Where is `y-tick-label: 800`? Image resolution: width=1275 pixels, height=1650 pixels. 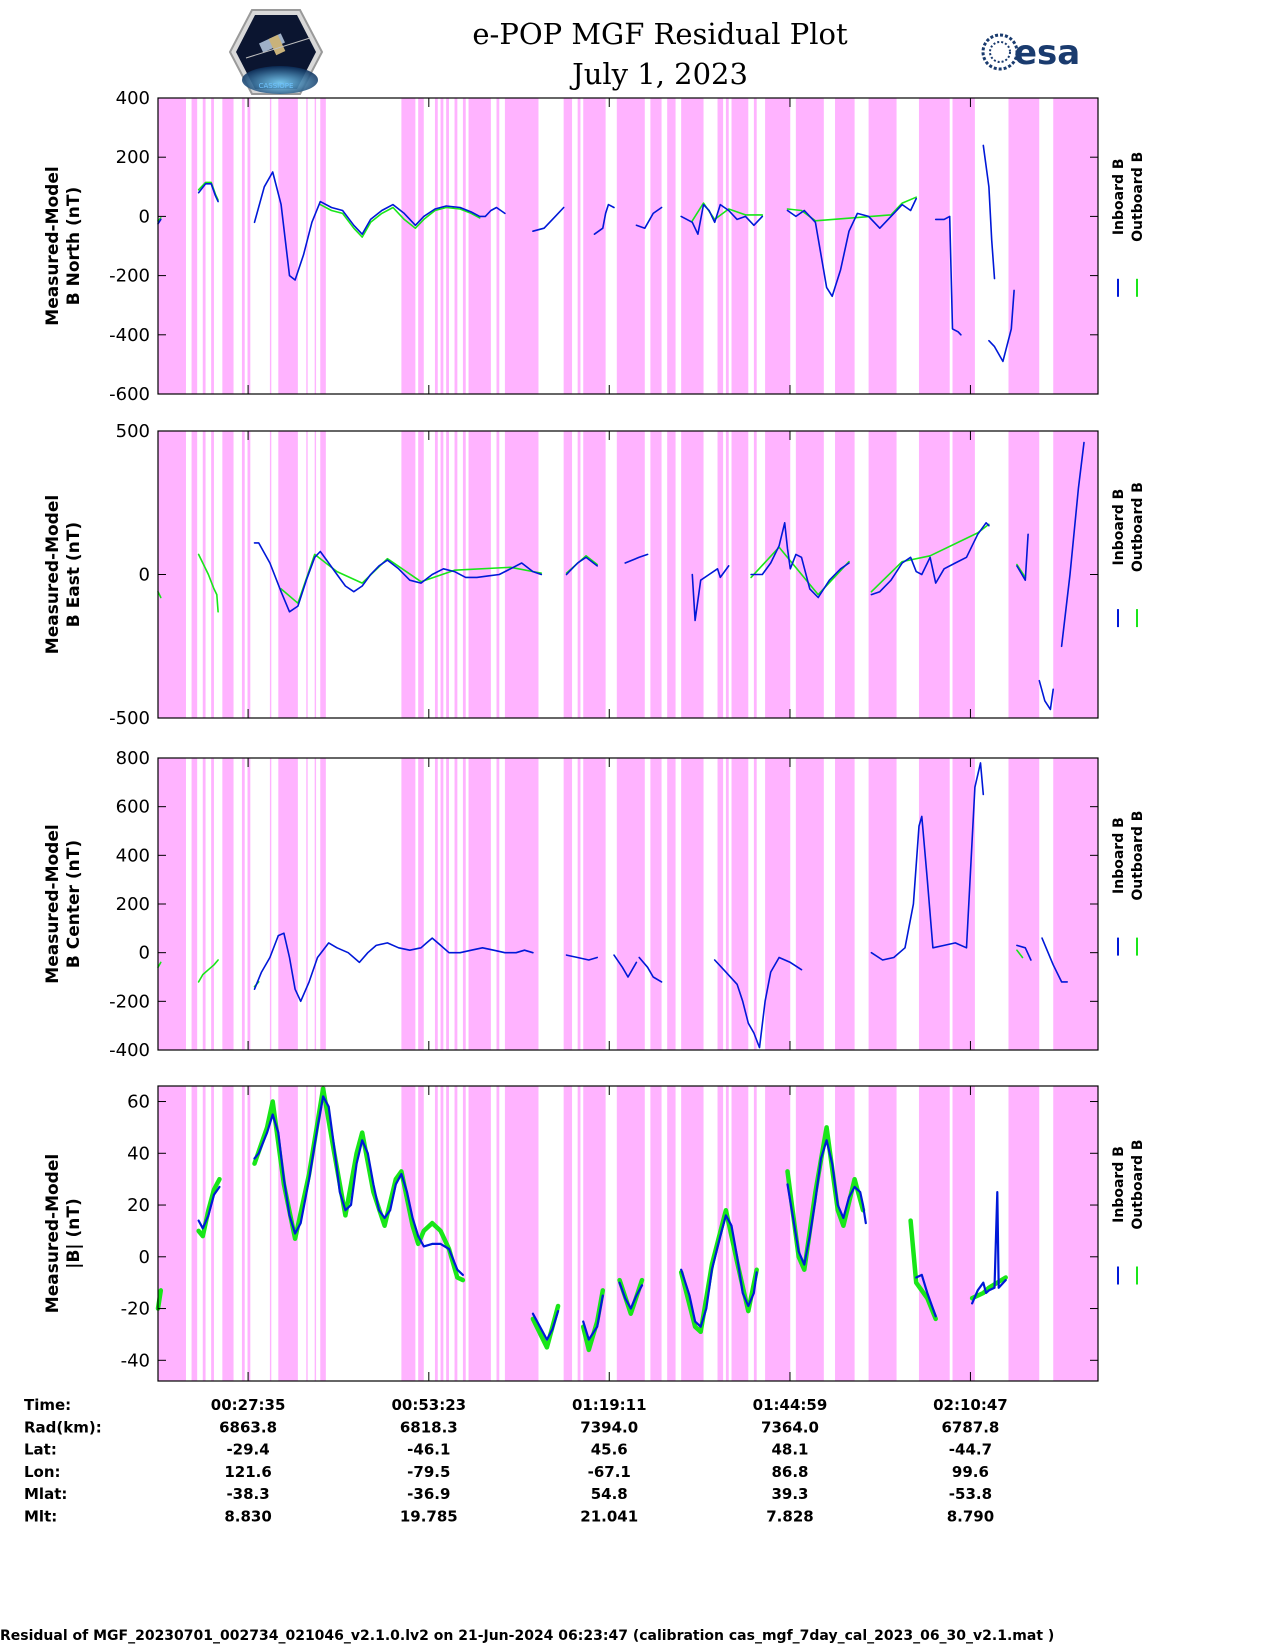
y-tick-label: 800 is located at coordinates (133, 758).